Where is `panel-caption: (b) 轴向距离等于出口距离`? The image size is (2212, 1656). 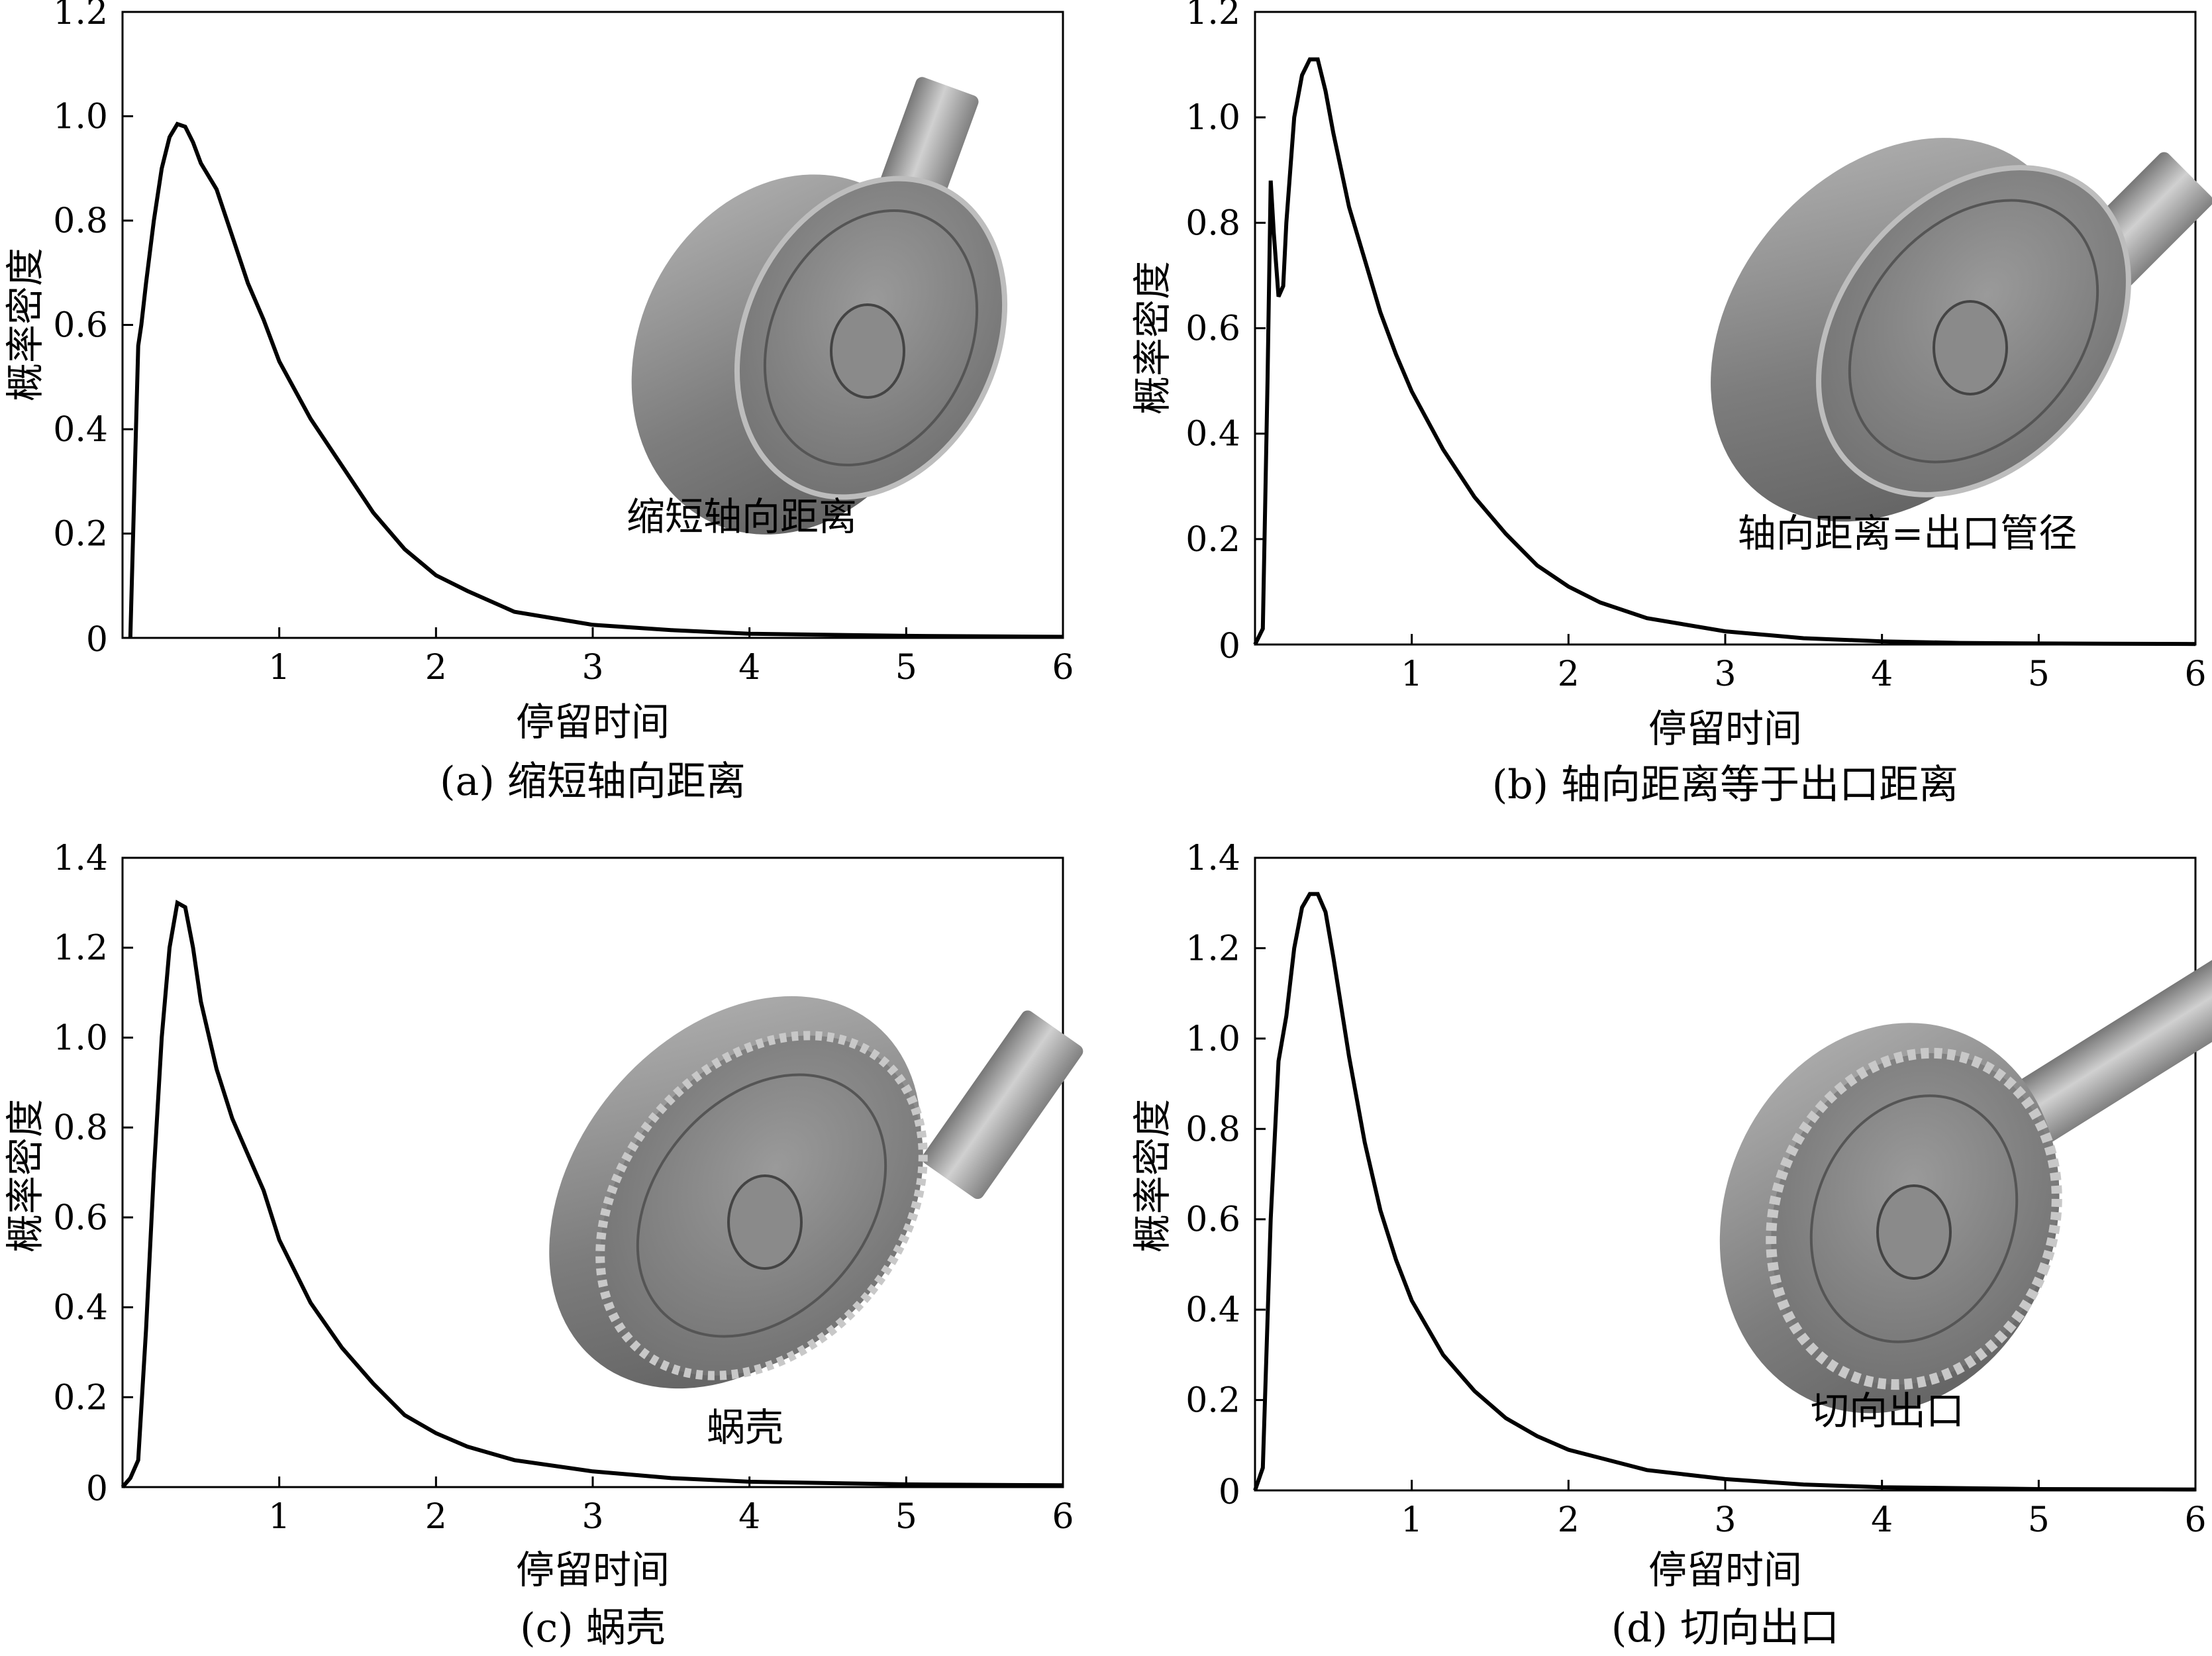 panel-caption: (b) 轴向距离等于出口距离 is located at coordinates (1725, 785).